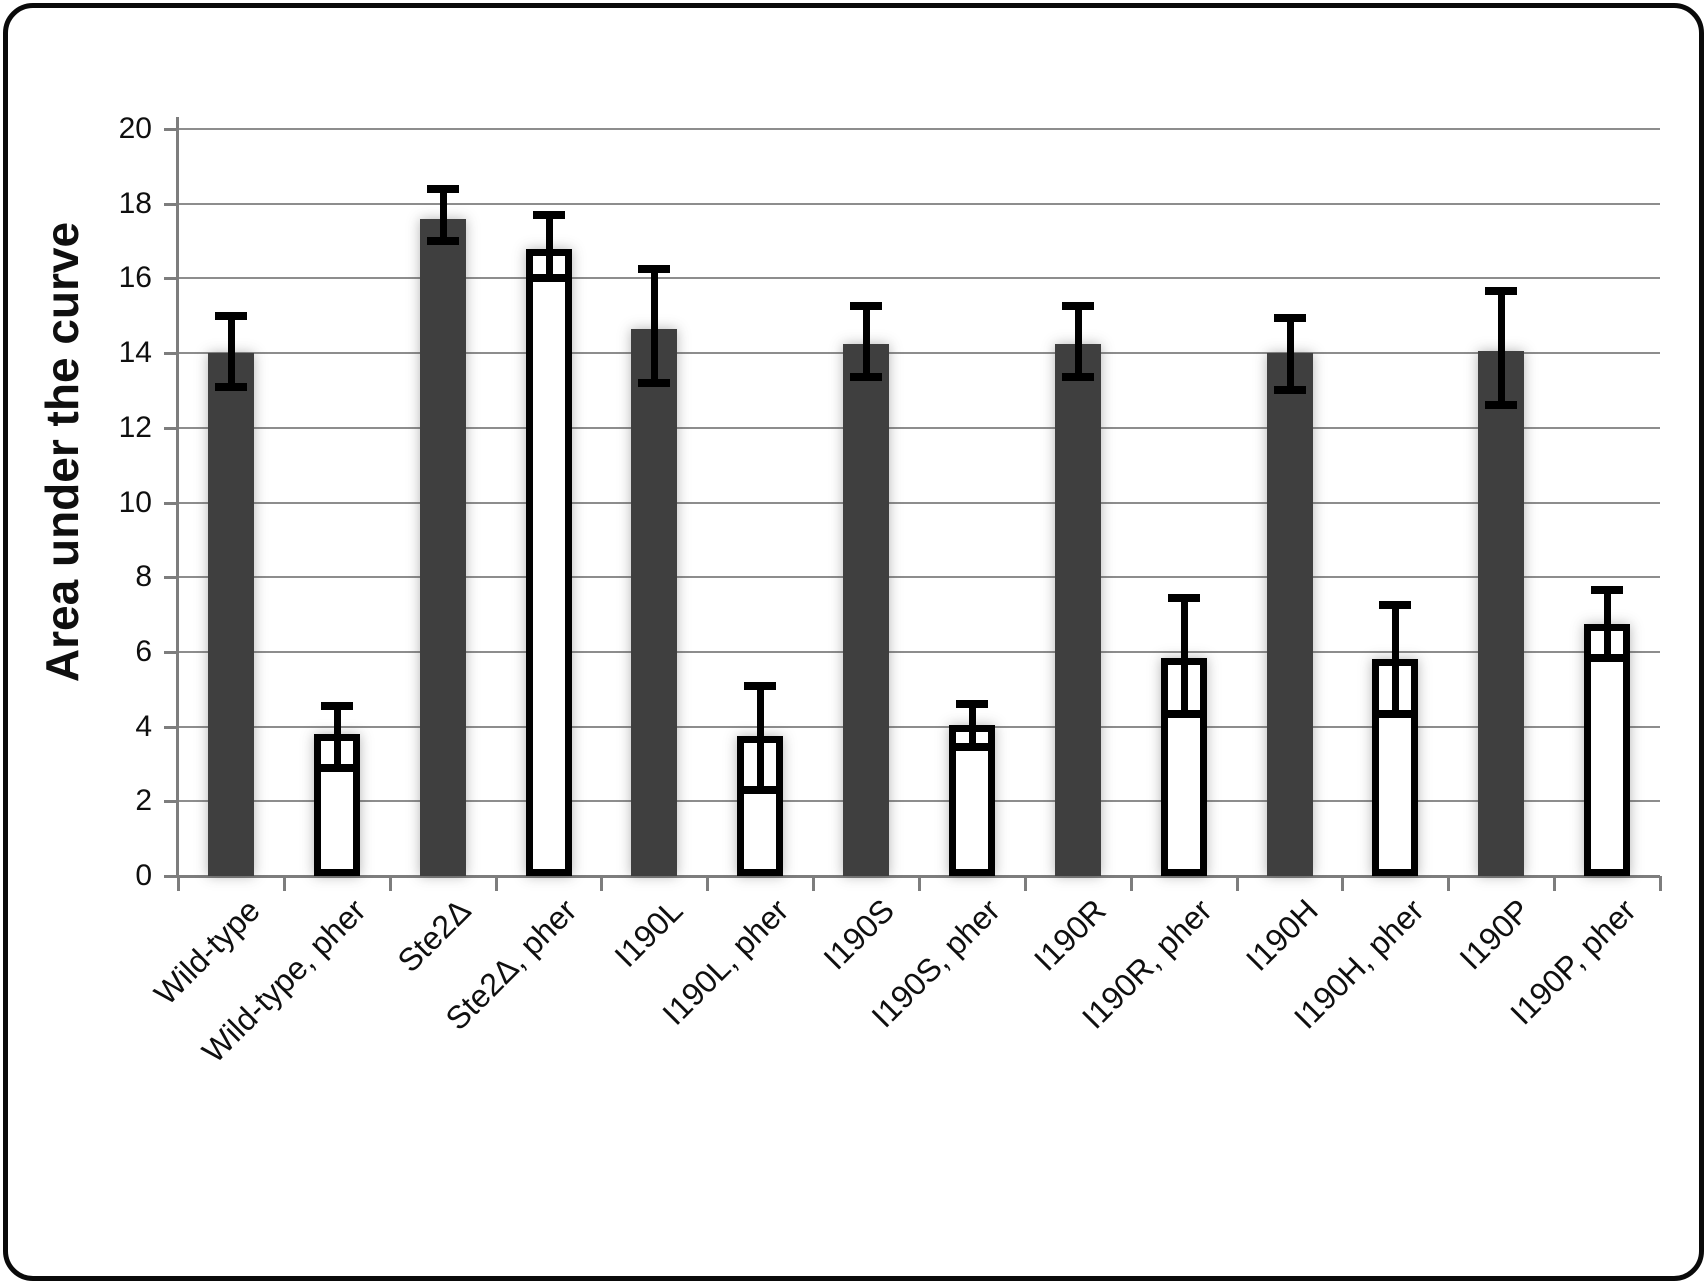 The image size is (1707, 1284). Describe the element at coordinates (143, 801) in the screenshot. I see `y-tick-label: 2` at that location.